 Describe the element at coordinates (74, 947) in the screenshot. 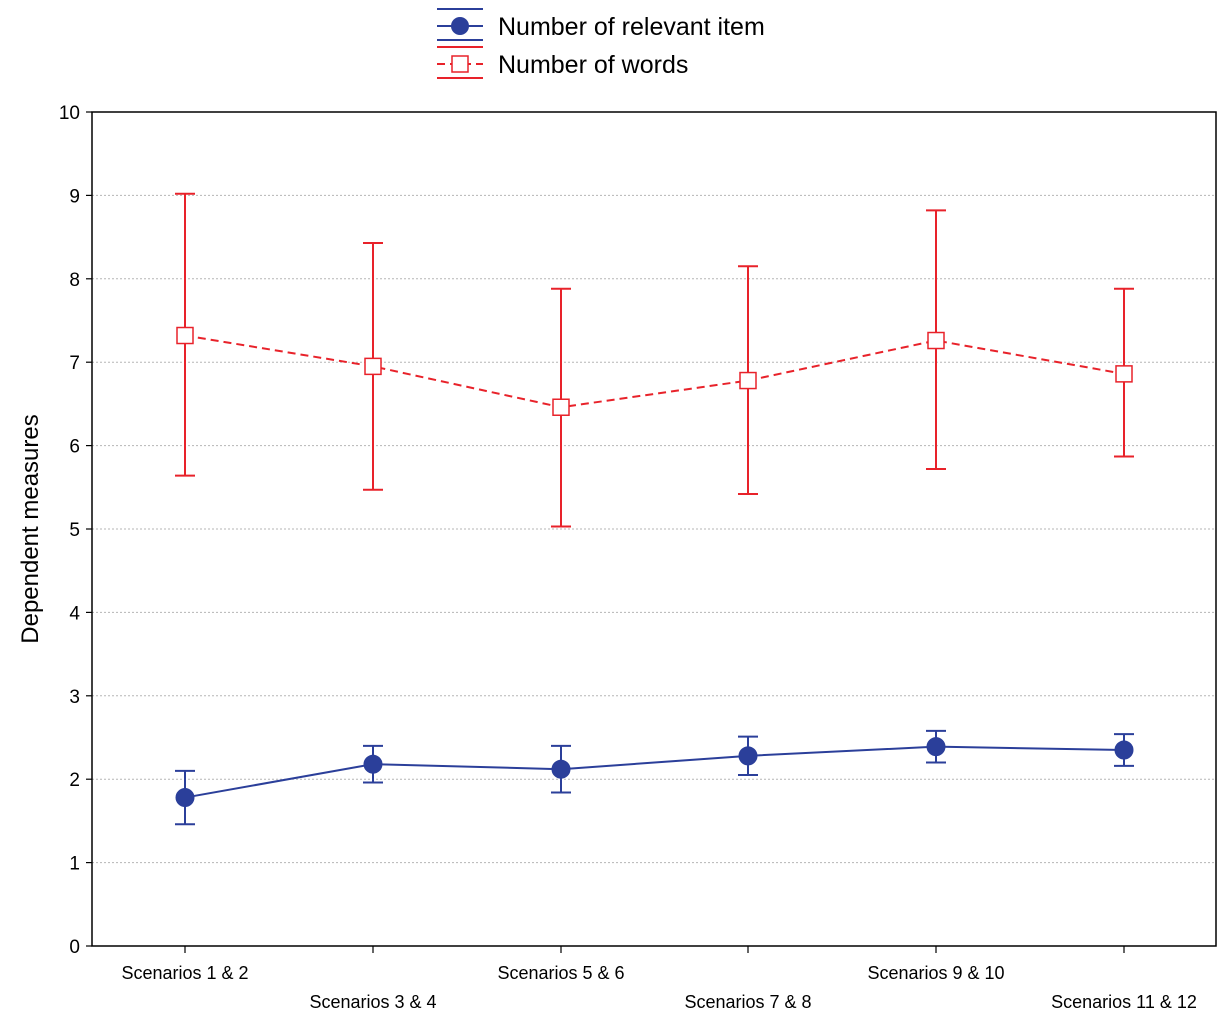

I see `y-tick-label: 0` at that location.